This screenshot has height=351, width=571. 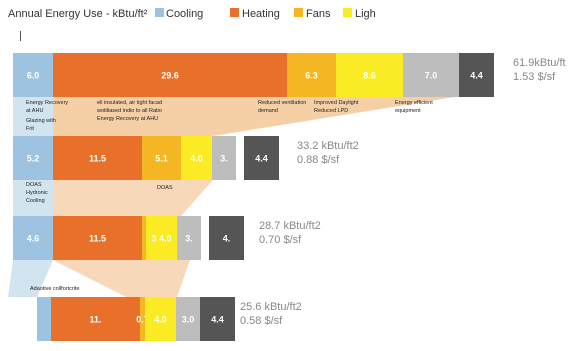 What do you see at coordinates (347, 12) in the screenshot?
I see `legend-swatch-lighting` at bounding box center [347, 12].